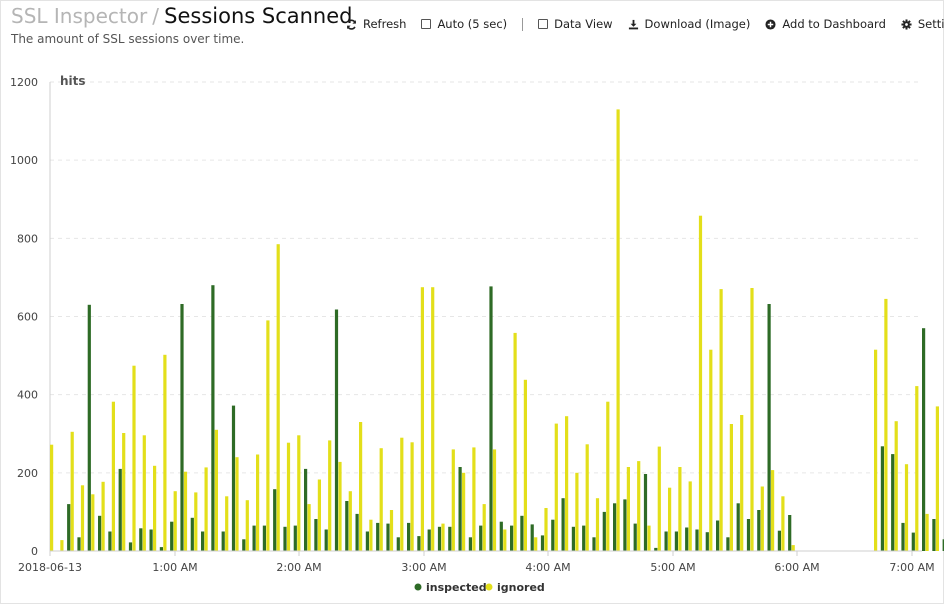 The height and width of the screenshot is (604, 944). Describe the element at coordinates (27, 238) in the screenshot. I see `y-tick-label: 800` at that location.